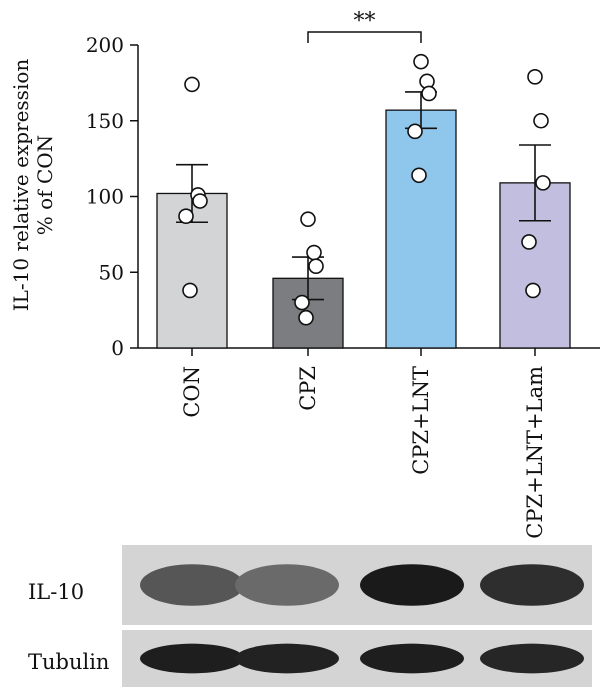 Image resolution: width=600 pixels, height=687 pixels. Describe the element at coordinates (357, 658) in the screenshot. I see `blot-strip-tubulin` at that location.